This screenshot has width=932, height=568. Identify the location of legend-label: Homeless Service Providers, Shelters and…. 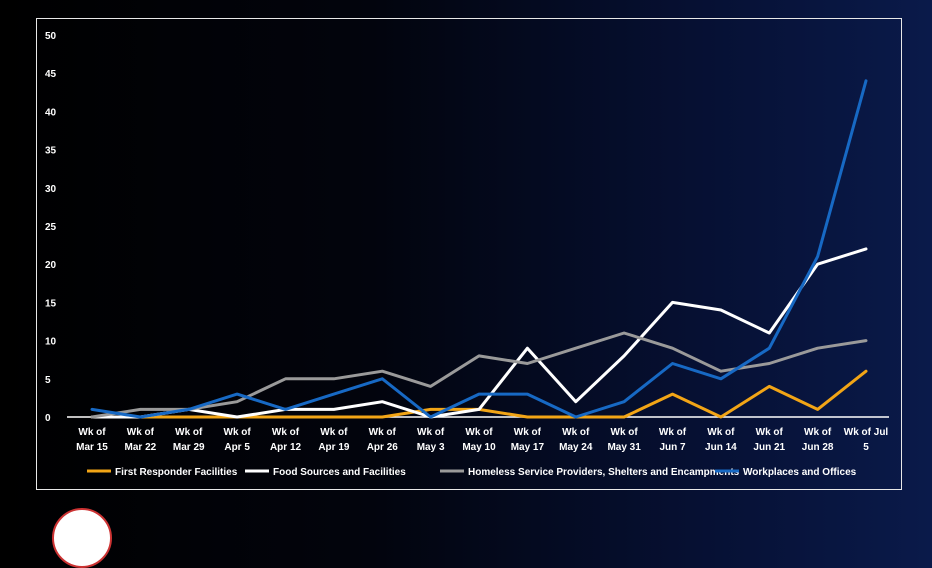
(604, 472).